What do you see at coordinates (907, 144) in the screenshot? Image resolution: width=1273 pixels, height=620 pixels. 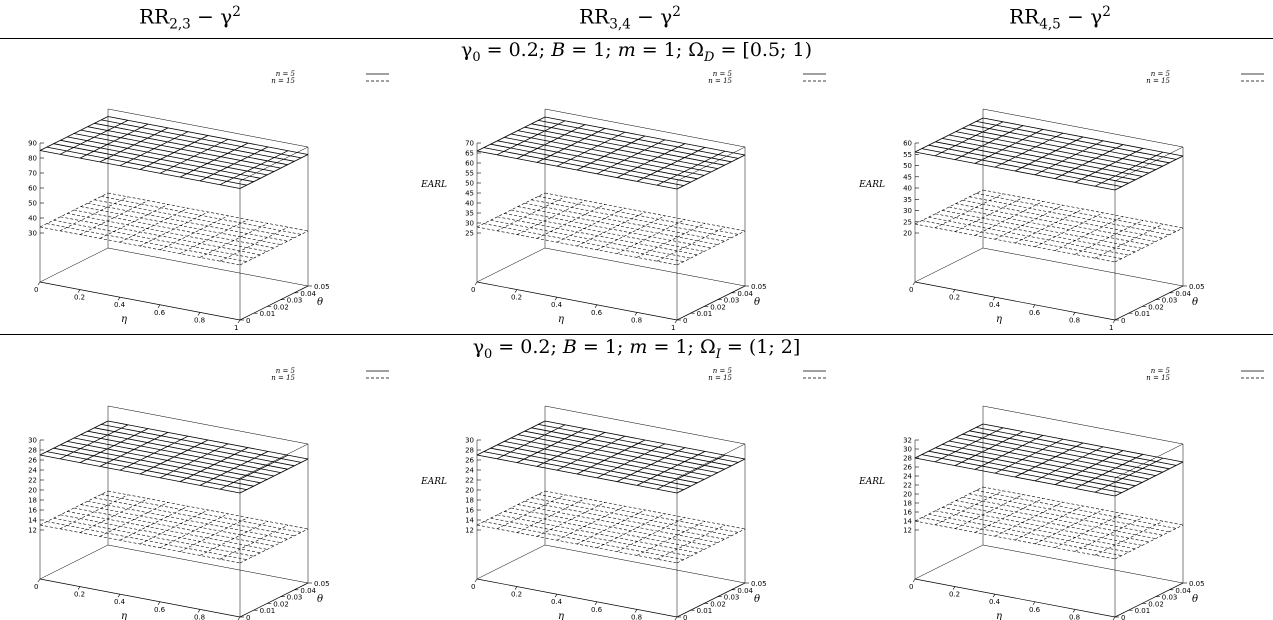 I see `z-tick-label: 60` at bounding box center [907, 144].